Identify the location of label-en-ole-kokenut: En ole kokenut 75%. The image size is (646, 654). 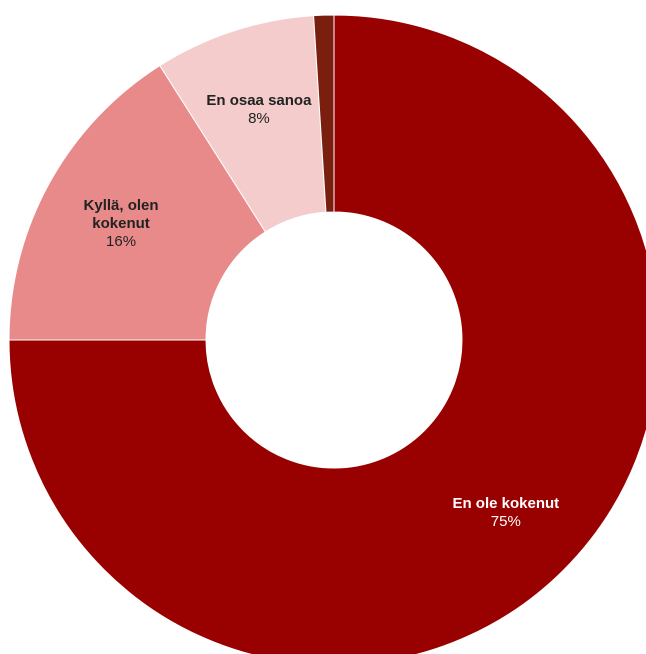
(505, 512).